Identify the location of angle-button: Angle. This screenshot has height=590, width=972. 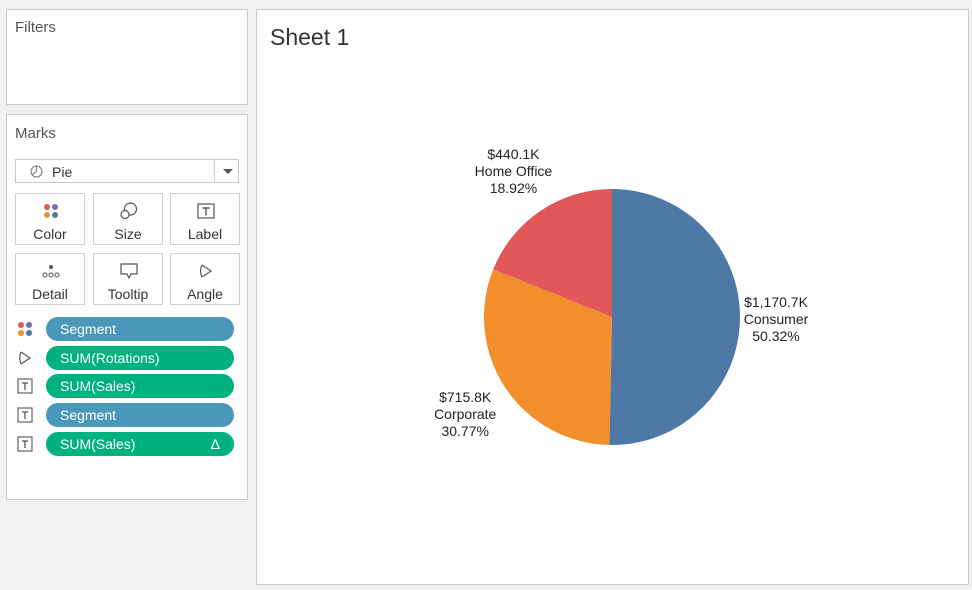
(205, 279).